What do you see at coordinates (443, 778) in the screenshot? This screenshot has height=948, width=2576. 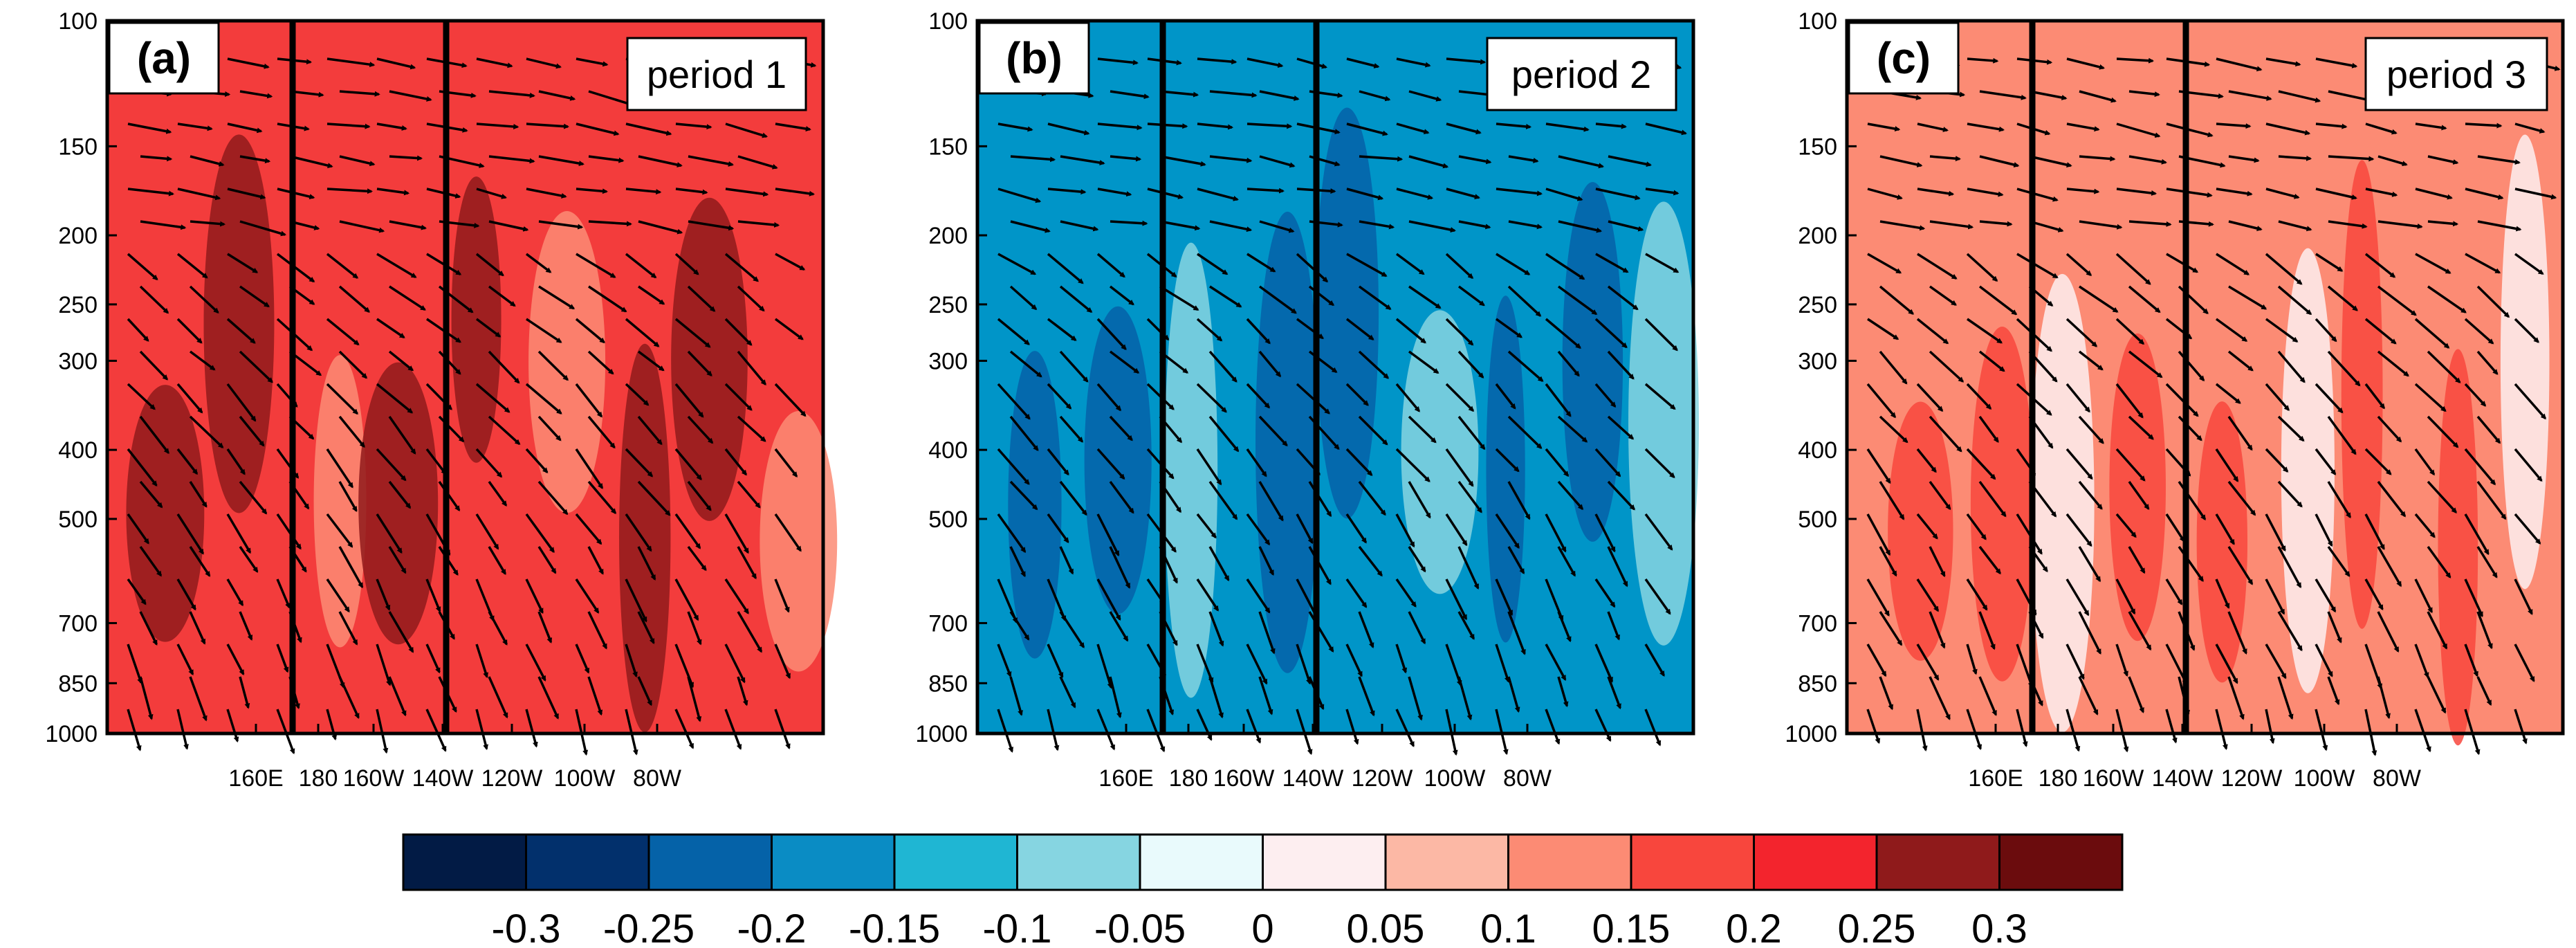 I see `x-tick-label: 140W` at bounding box center [443, 778].